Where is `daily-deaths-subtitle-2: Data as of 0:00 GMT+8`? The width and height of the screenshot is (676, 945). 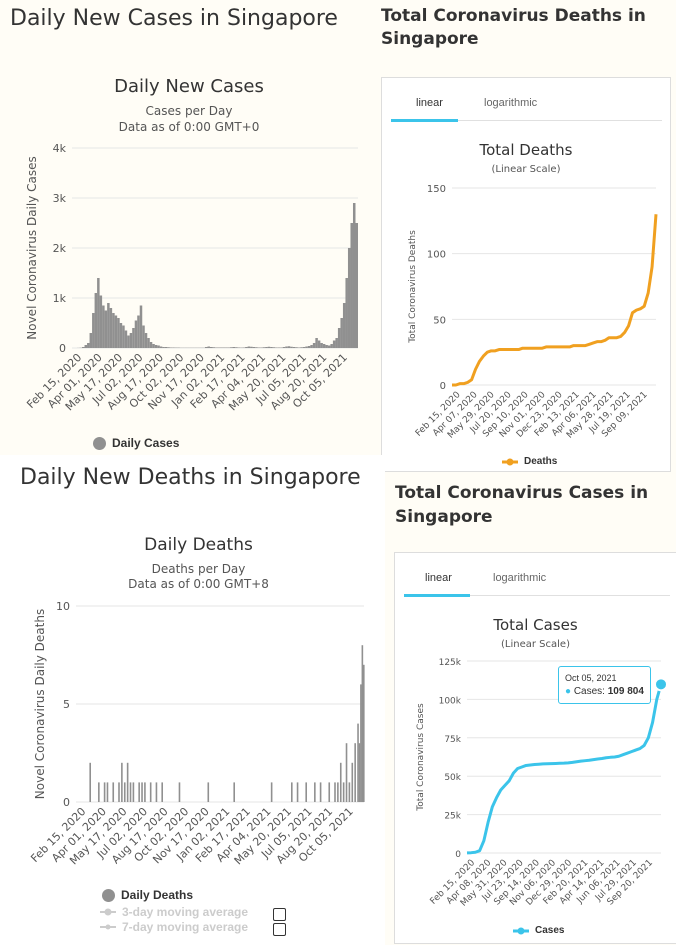 daily-deaths-subtitle-2: Data as of 0:00 GMT+8 is located at coordinates (198, 584).